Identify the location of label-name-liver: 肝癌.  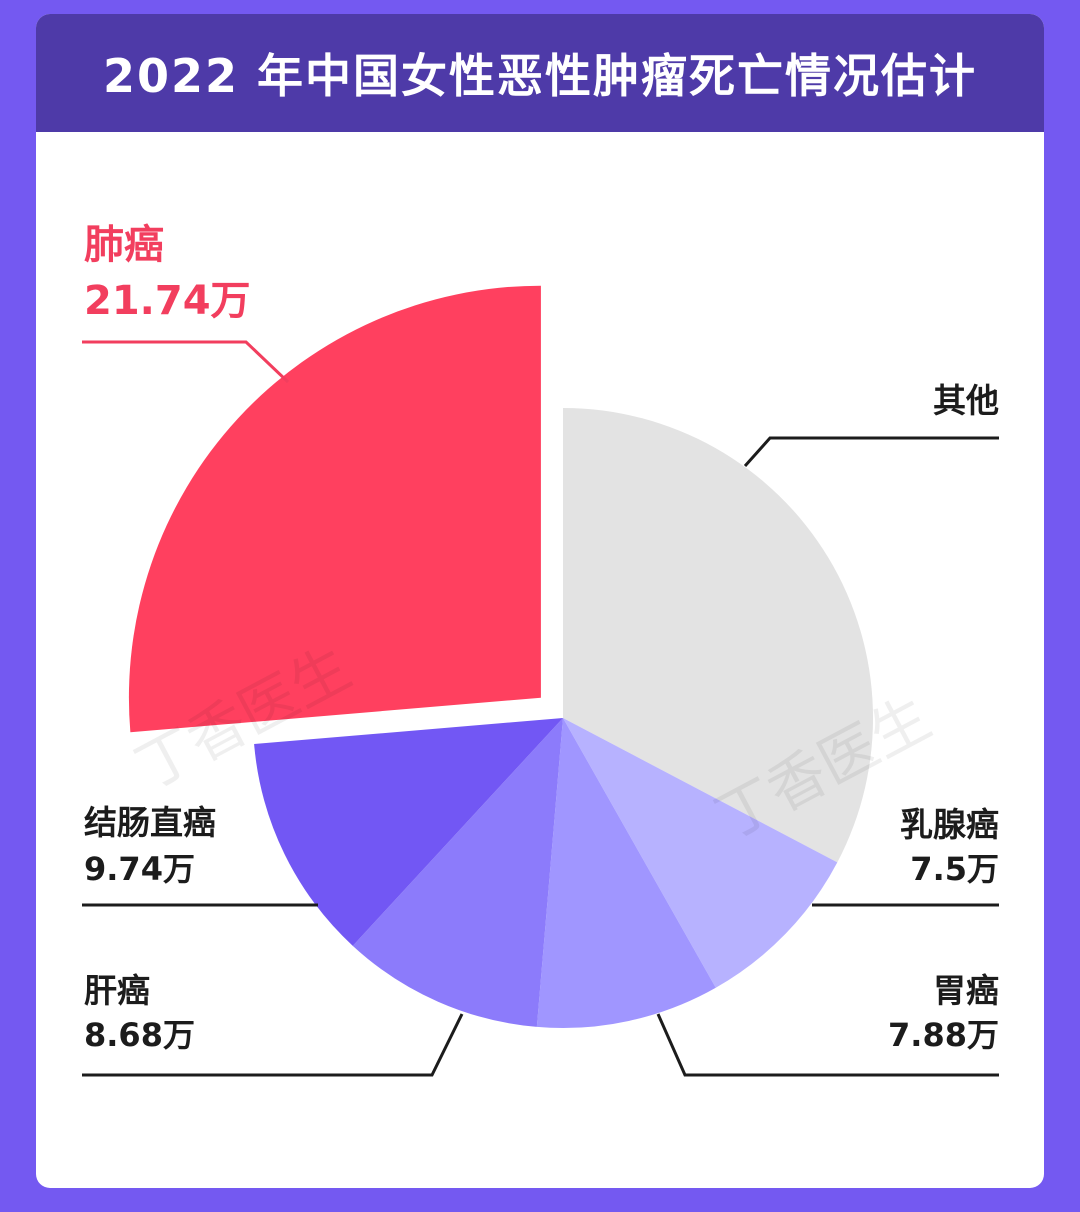
(117, 990).